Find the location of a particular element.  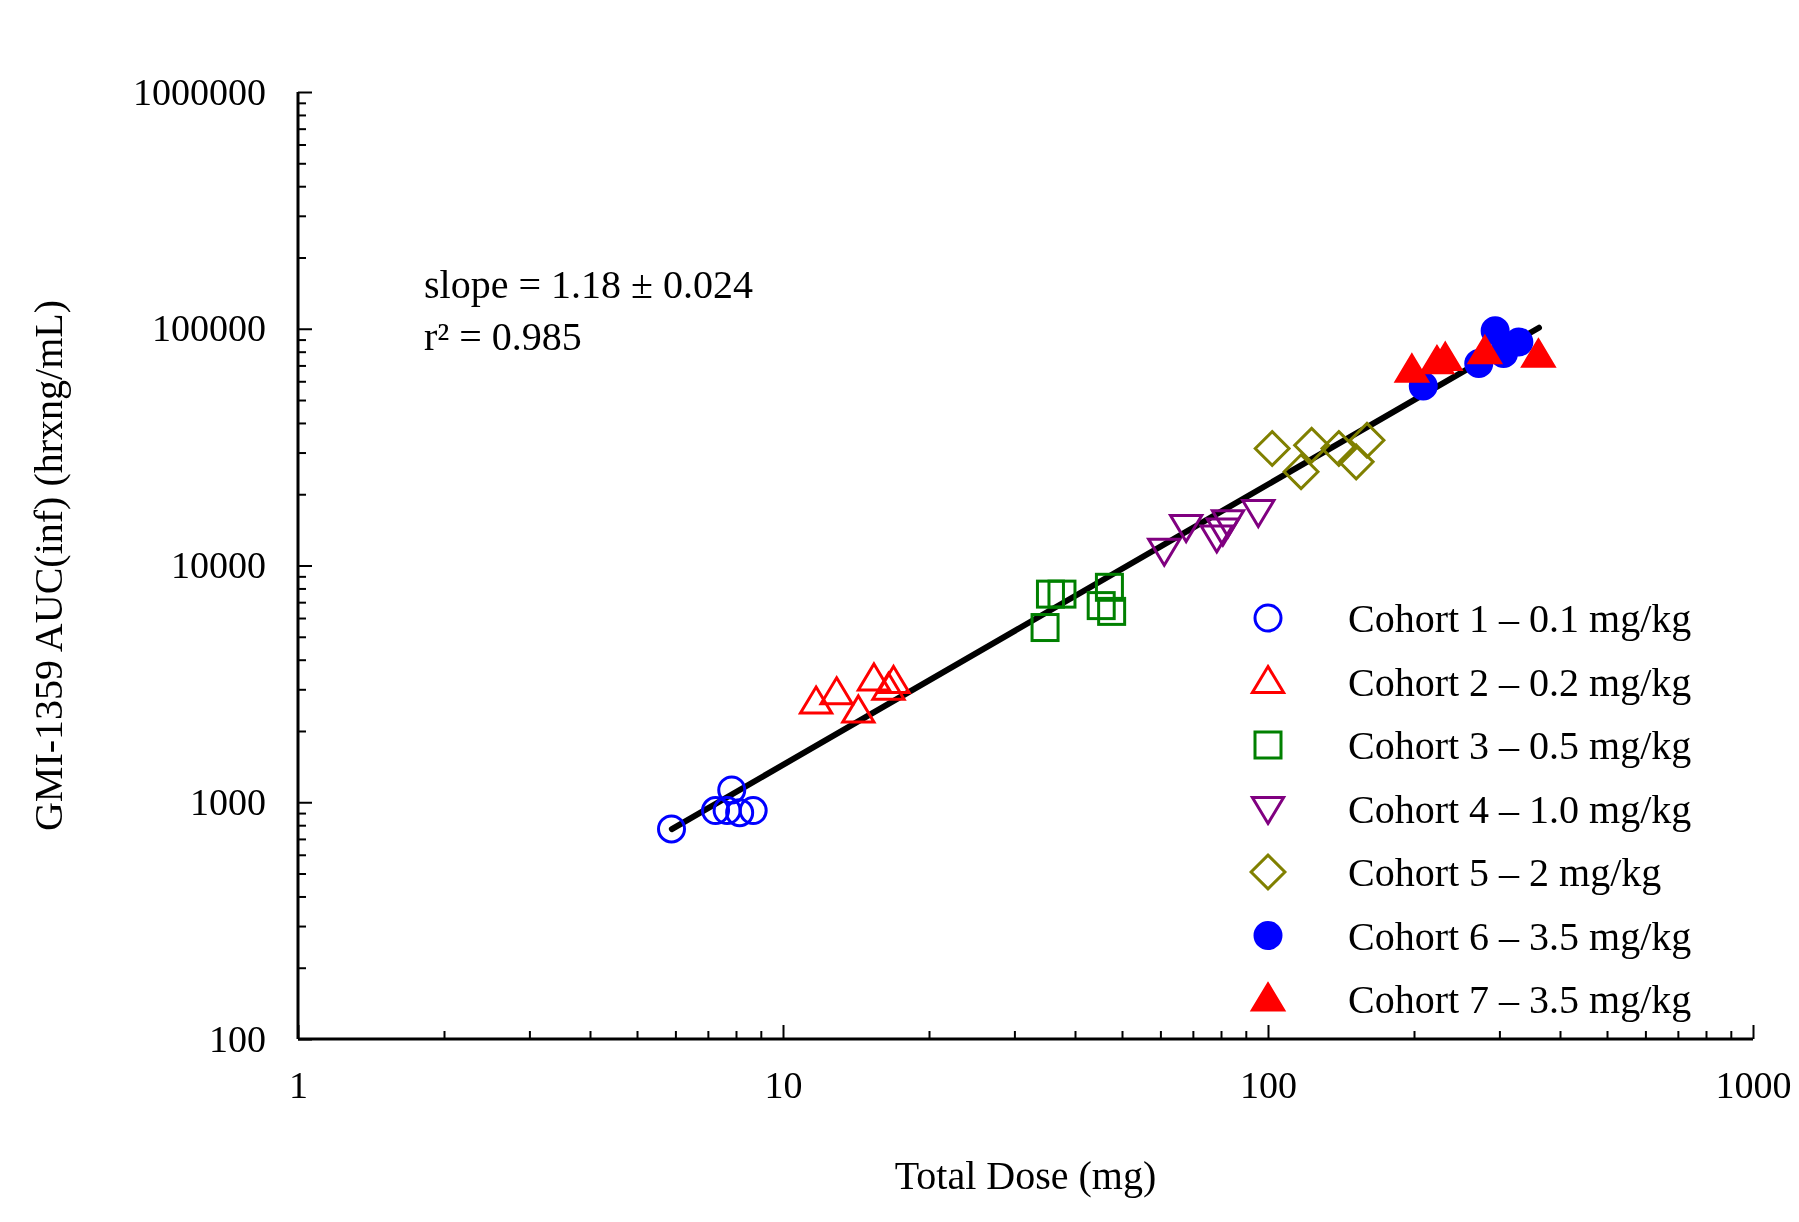

legend-label: Cohort 1 – 0.1 mg/kg is located at coordinates (1520, 618).